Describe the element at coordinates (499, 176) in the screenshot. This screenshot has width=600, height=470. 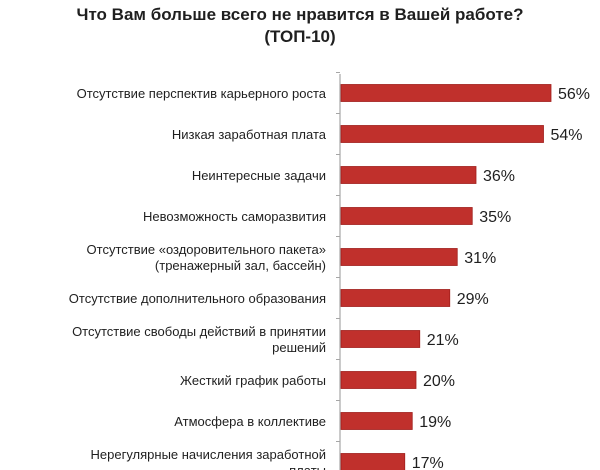
I see `value-label: 36%` at that location.